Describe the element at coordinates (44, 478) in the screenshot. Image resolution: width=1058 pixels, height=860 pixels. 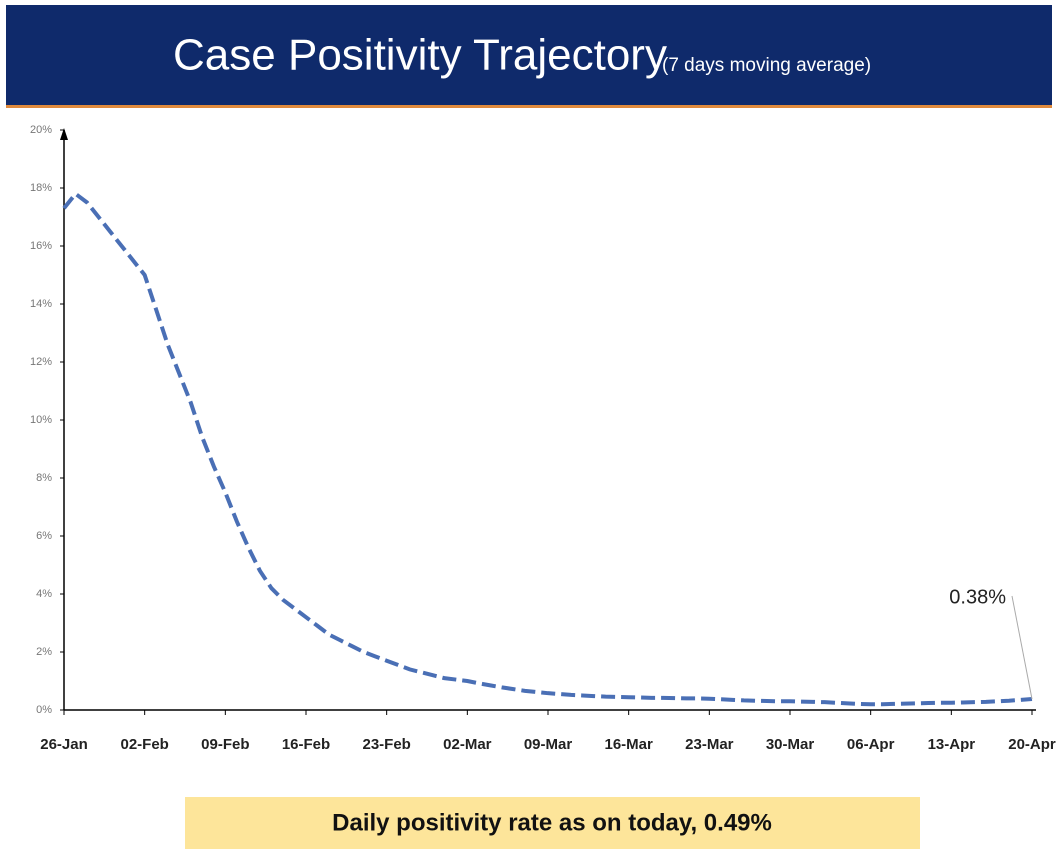
I see `y-tick-label: 8%` at that location.